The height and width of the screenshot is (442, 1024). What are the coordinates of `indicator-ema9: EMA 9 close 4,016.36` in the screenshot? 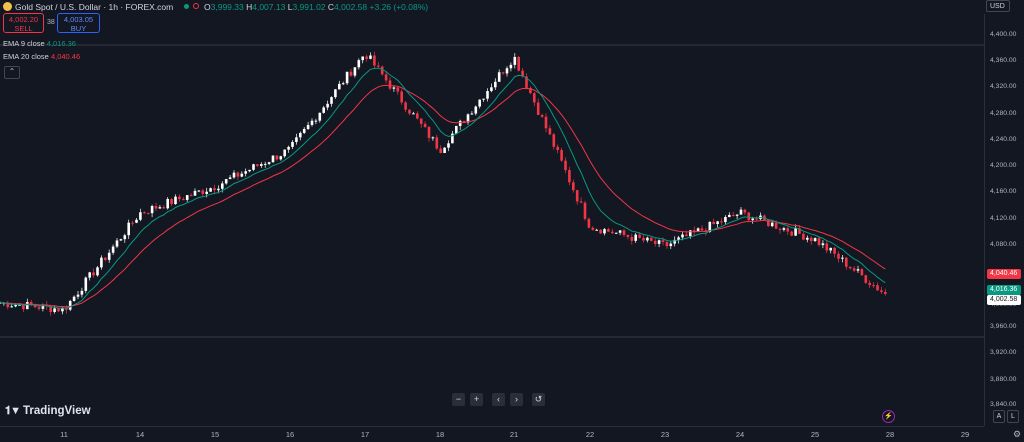 It's located at (39, 43).